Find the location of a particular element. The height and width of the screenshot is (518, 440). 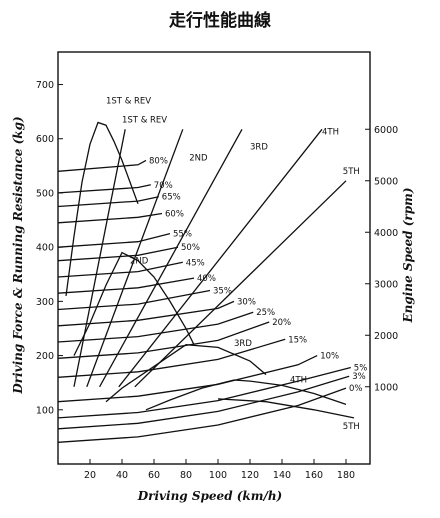

resistance-curve-label: 55% is located at coordinates (182, 235).